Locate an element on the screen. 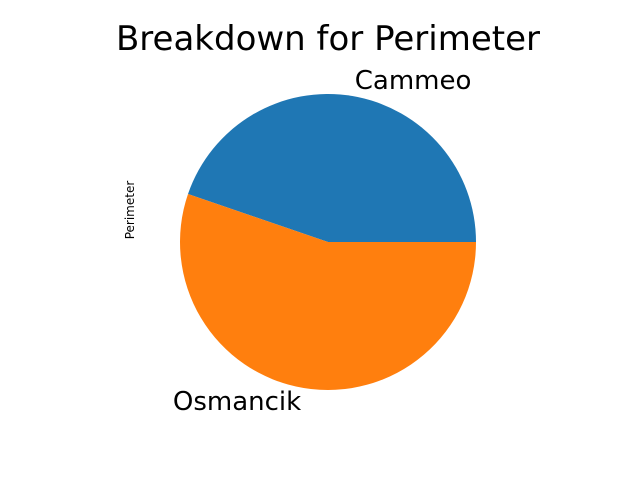 This screenshot has width=640, height=480. y-axis-label: Perimeter is located at coordinates (130, 210).